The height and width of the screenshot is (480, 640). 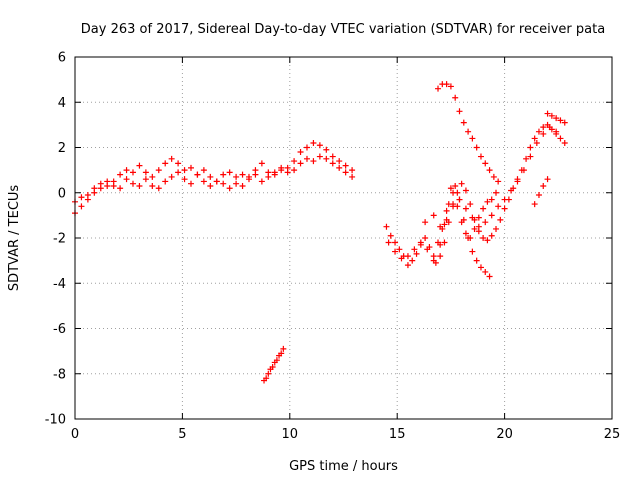 I want to click on series-arc10, so click(x=541, y=192).